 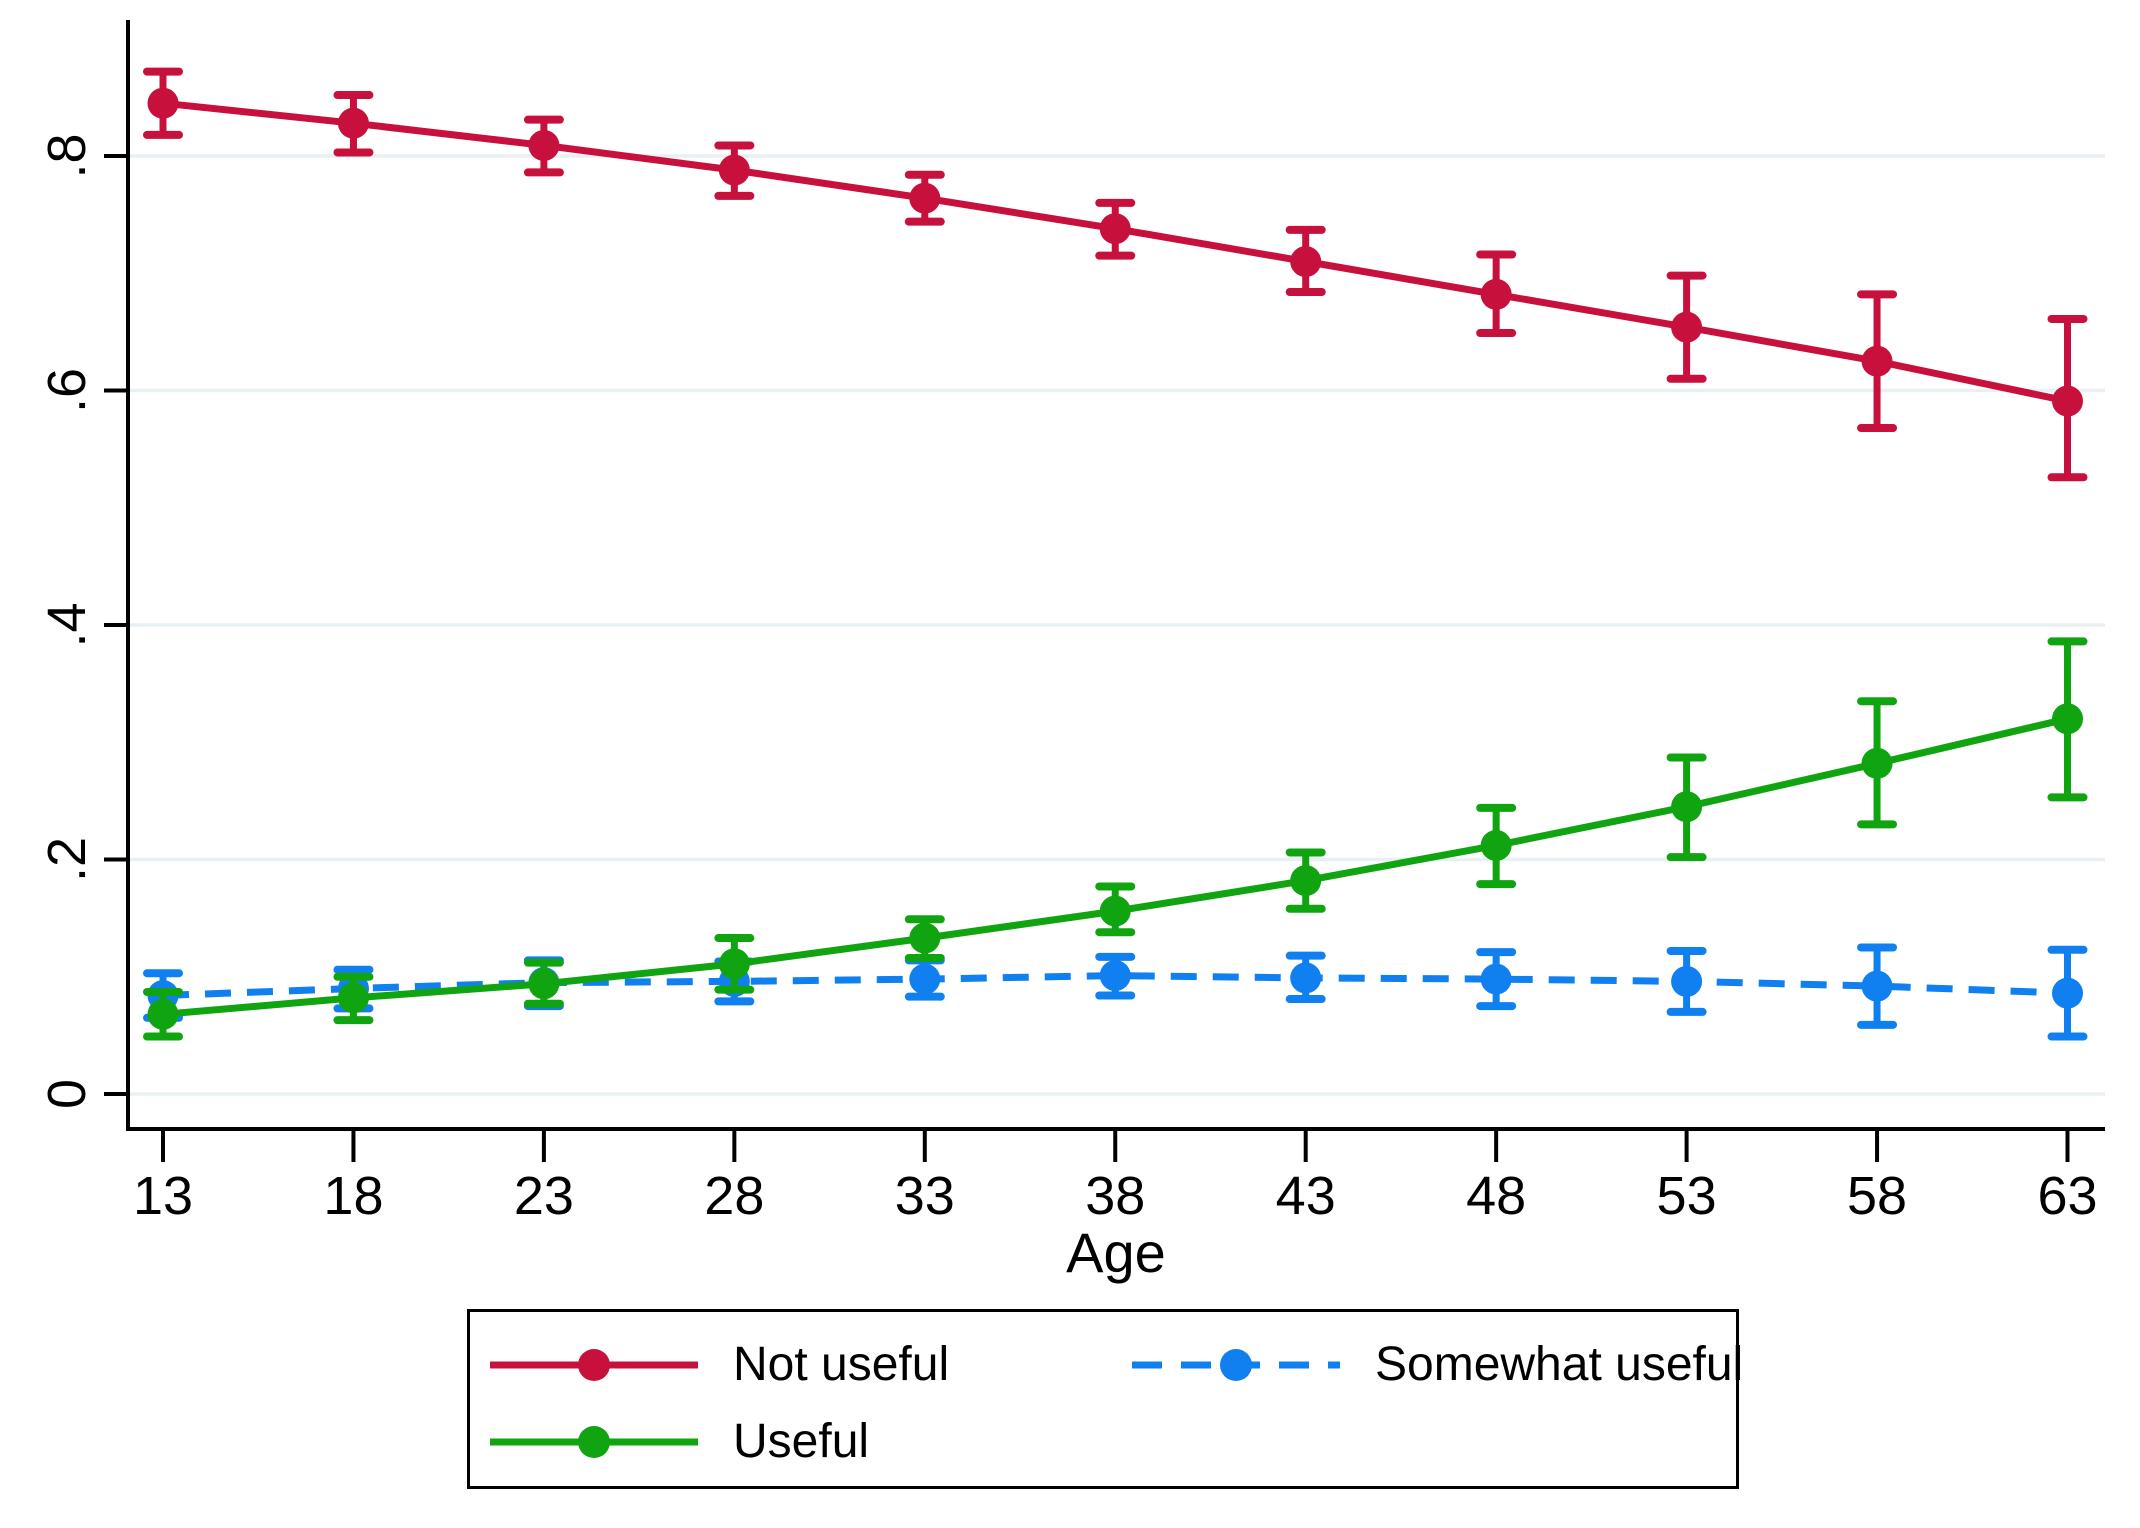 I want to click on legend-entry-useful: Useful, so click(x=678, y=1442).